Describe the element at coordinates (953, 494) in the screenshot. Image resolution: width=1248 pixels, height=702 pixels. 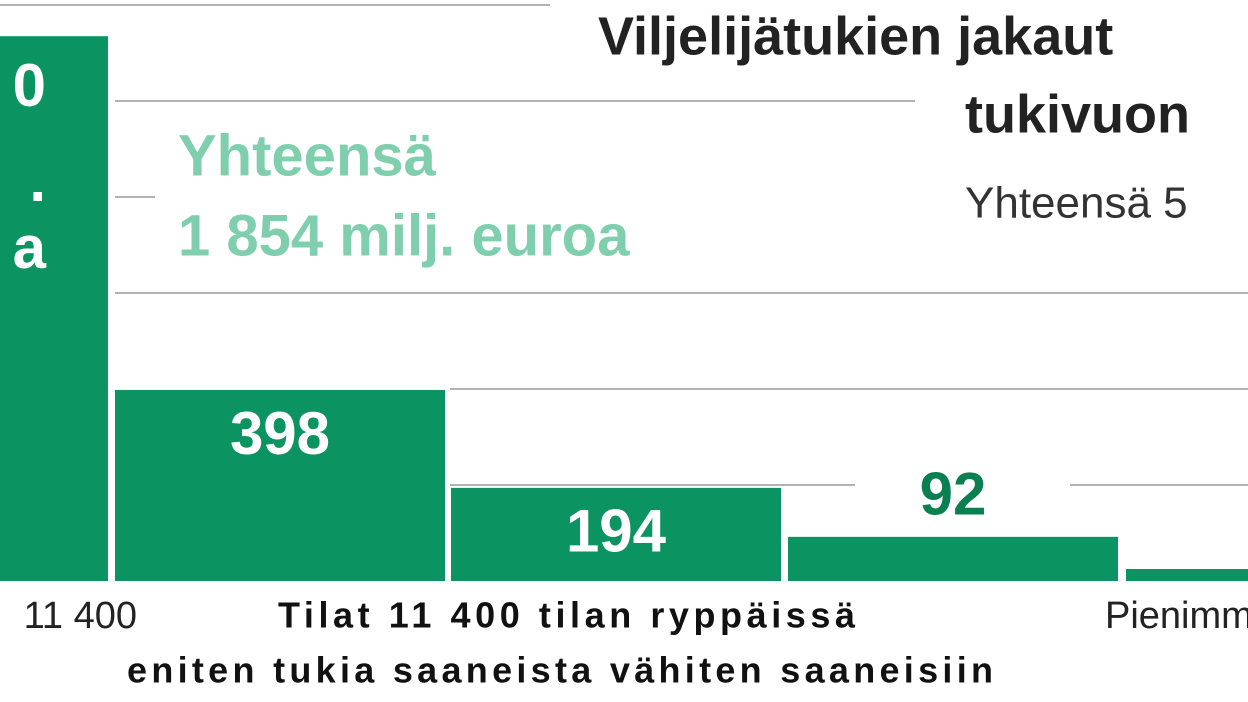
I see `value-label: 92` at that location.